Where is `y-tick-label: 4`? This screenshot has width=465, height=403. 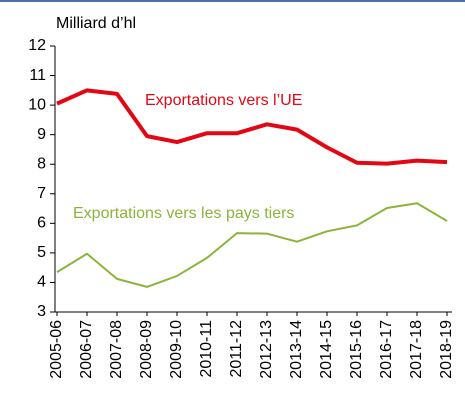
y-tick-label: 4 is located at coordinates (41, 282).